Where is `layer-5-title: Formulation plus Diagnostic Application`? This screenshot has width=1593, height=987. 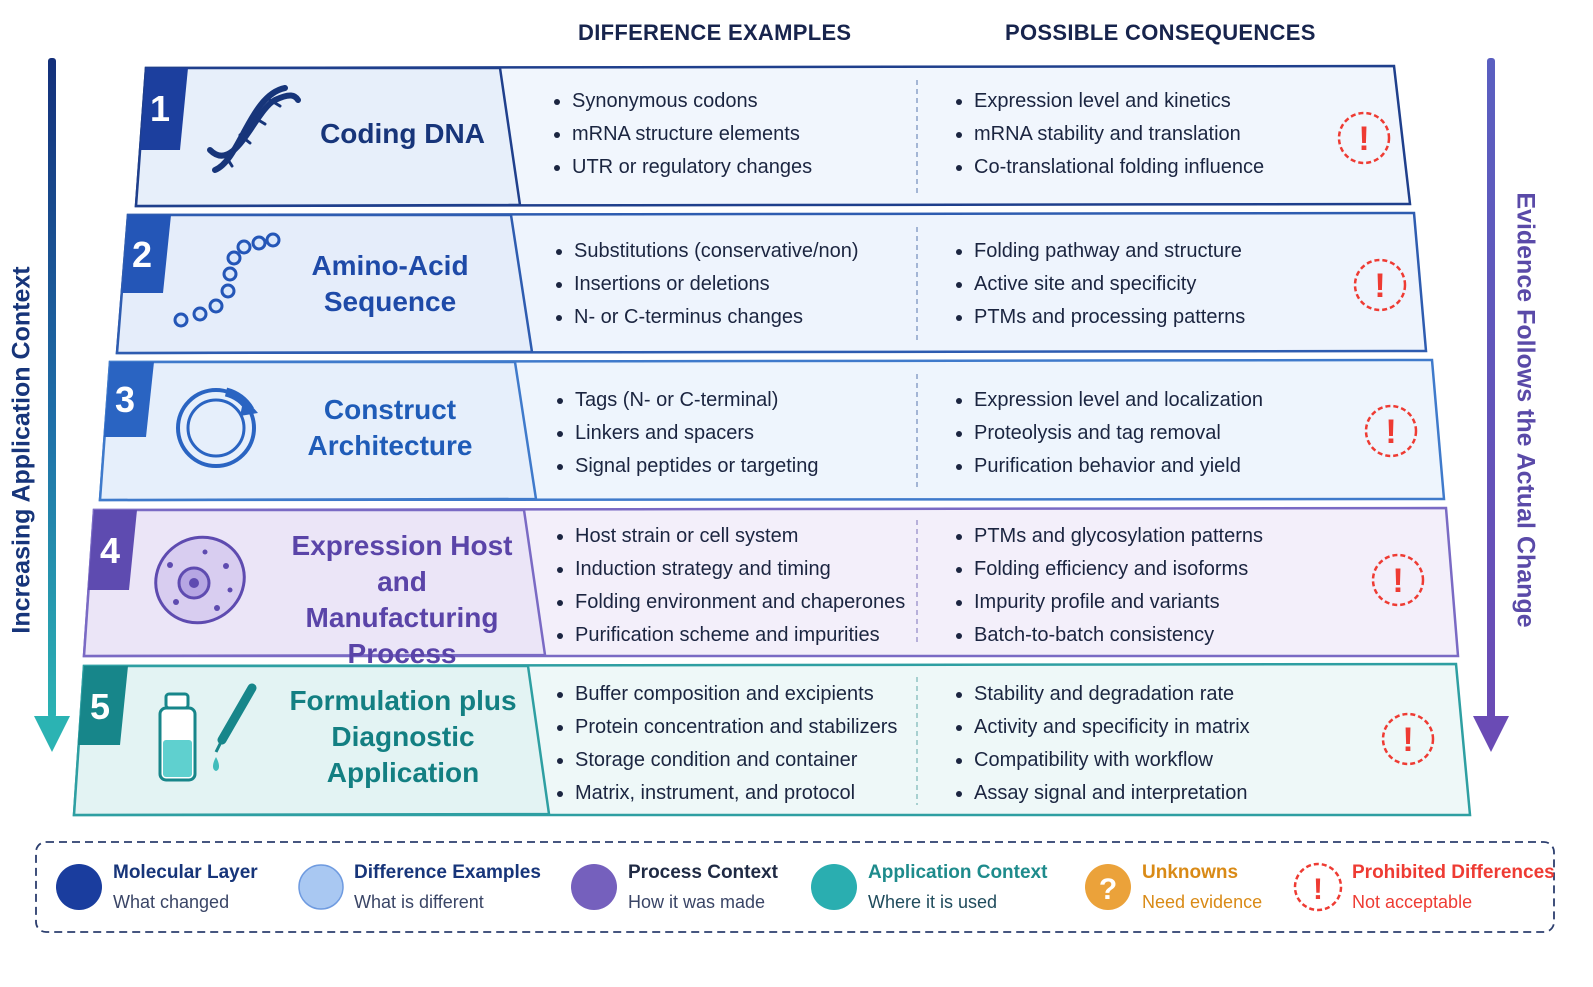 layer-5-title: Formulation plus Diagnostic Application is located at coordinates (403, 737).